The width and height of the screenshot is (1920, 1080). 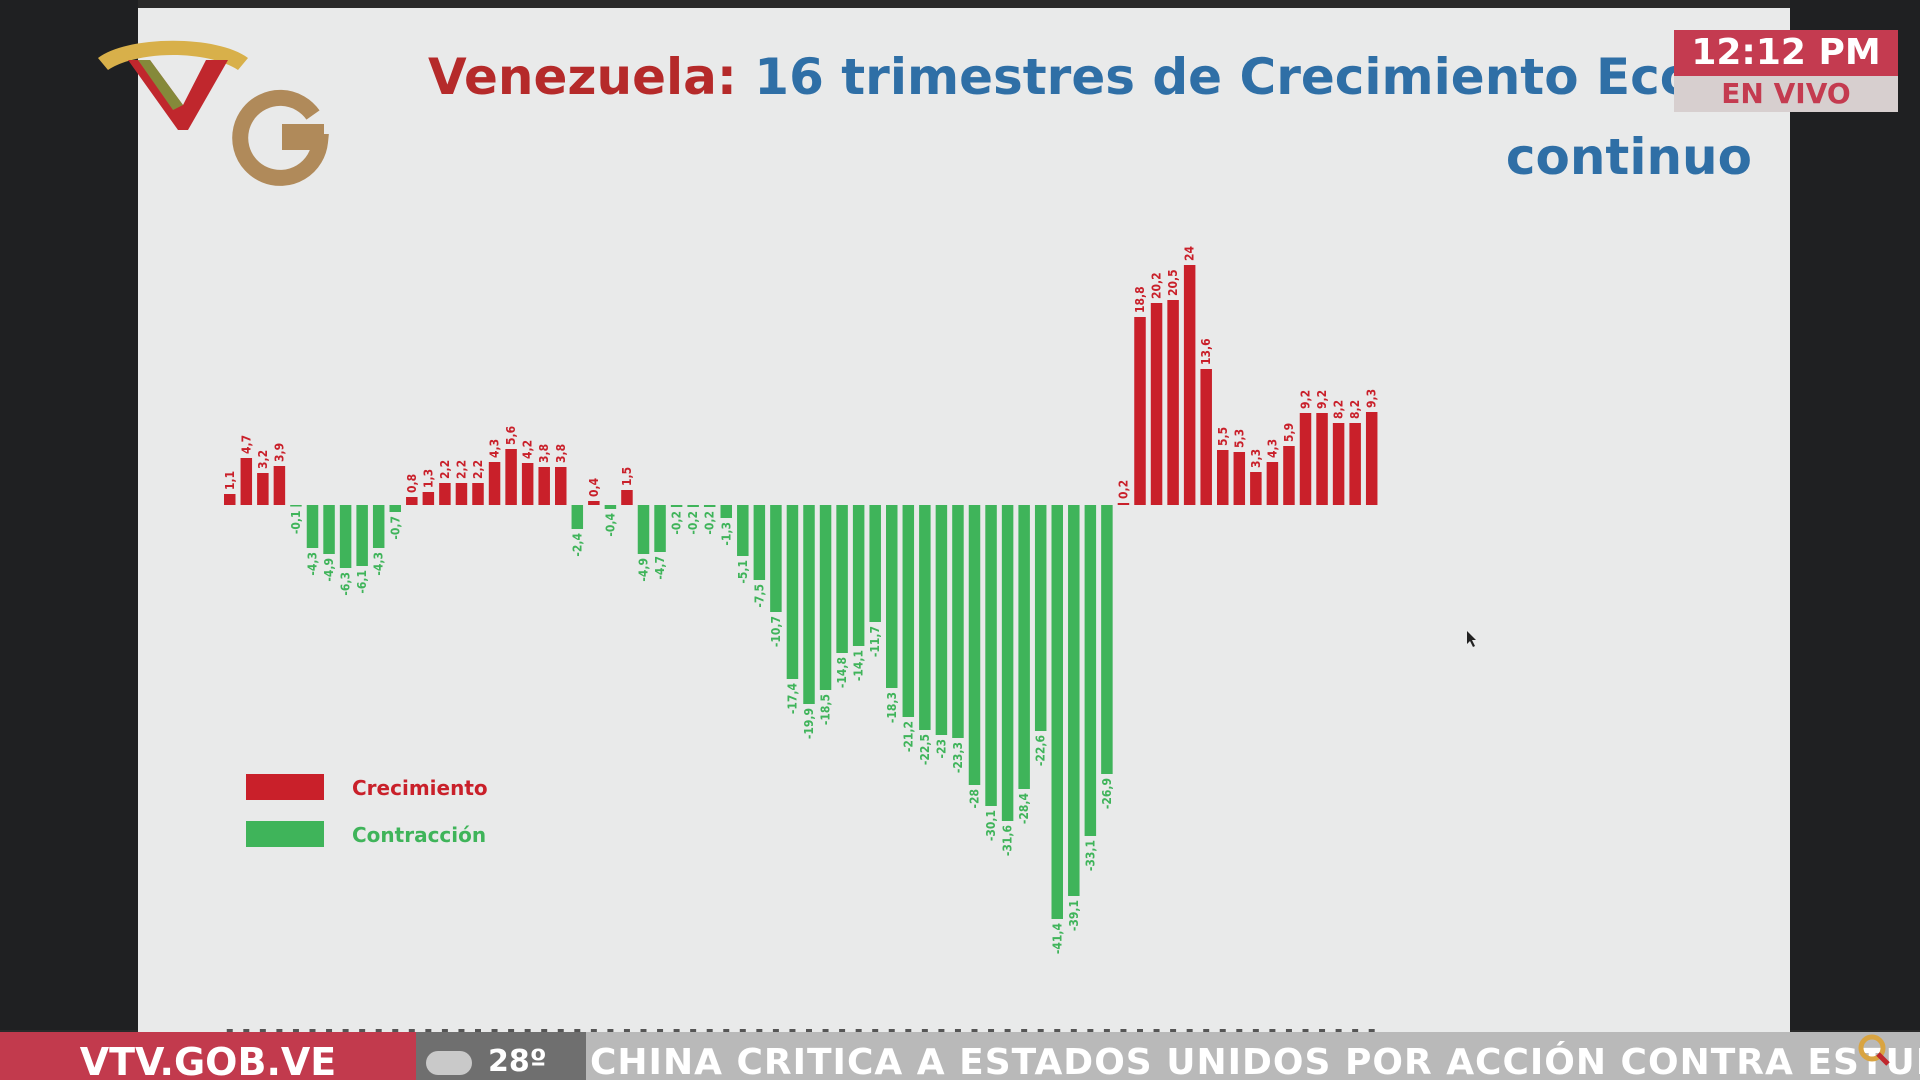 What do you see at coordinates (582, 77) in the screenshot?
I see `title-country: Venezuela:` at bounding box center [582, 77].